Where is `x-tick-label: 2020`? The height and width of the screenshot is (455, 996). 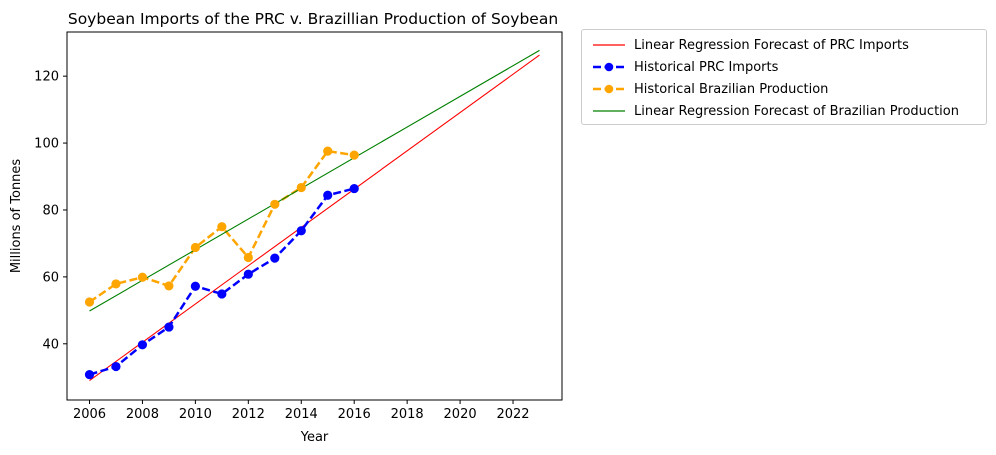 x-tick-label: 2020 is located at coordinates (460, 414).